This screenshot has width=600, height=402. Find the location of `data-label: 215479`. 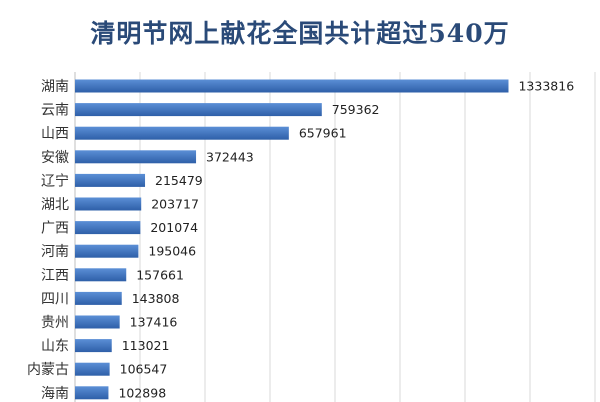

data-label: 215479 is located at coordinates (179, 180).